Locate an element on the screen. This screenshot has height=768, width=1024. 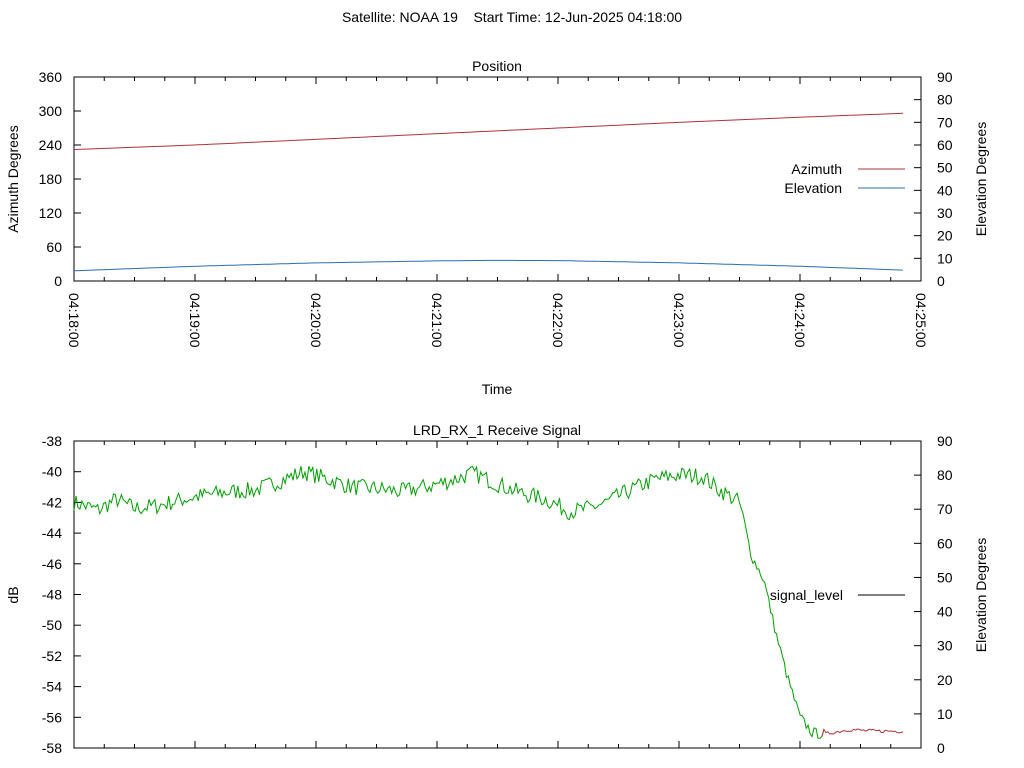
position-y2-tick-label: 80 is located at coordinates (945, 100).